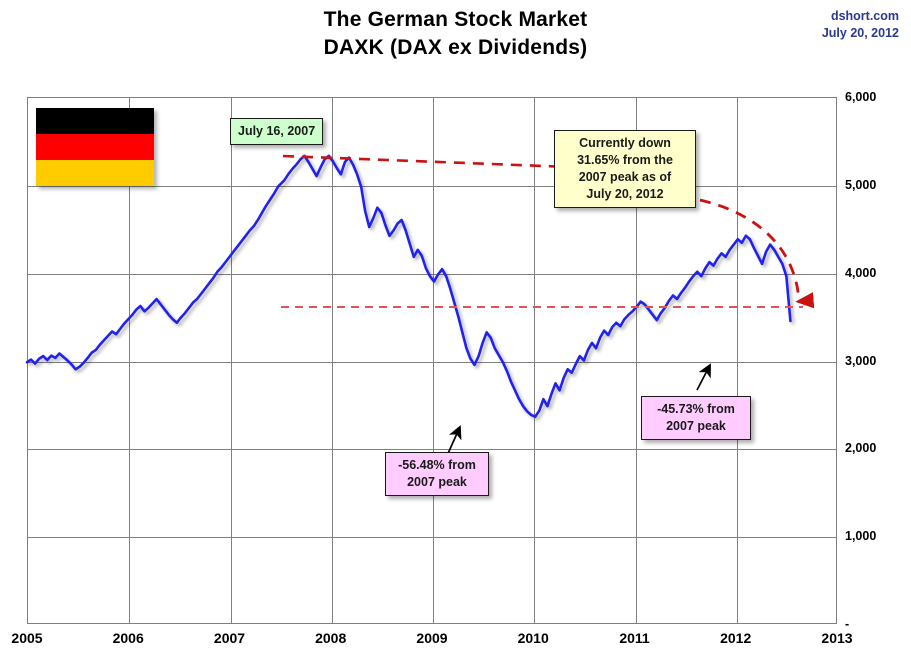 The width and height of the screenshot is (911, 662). I want to click on xtick-2008: 2008, so click(331, 638).